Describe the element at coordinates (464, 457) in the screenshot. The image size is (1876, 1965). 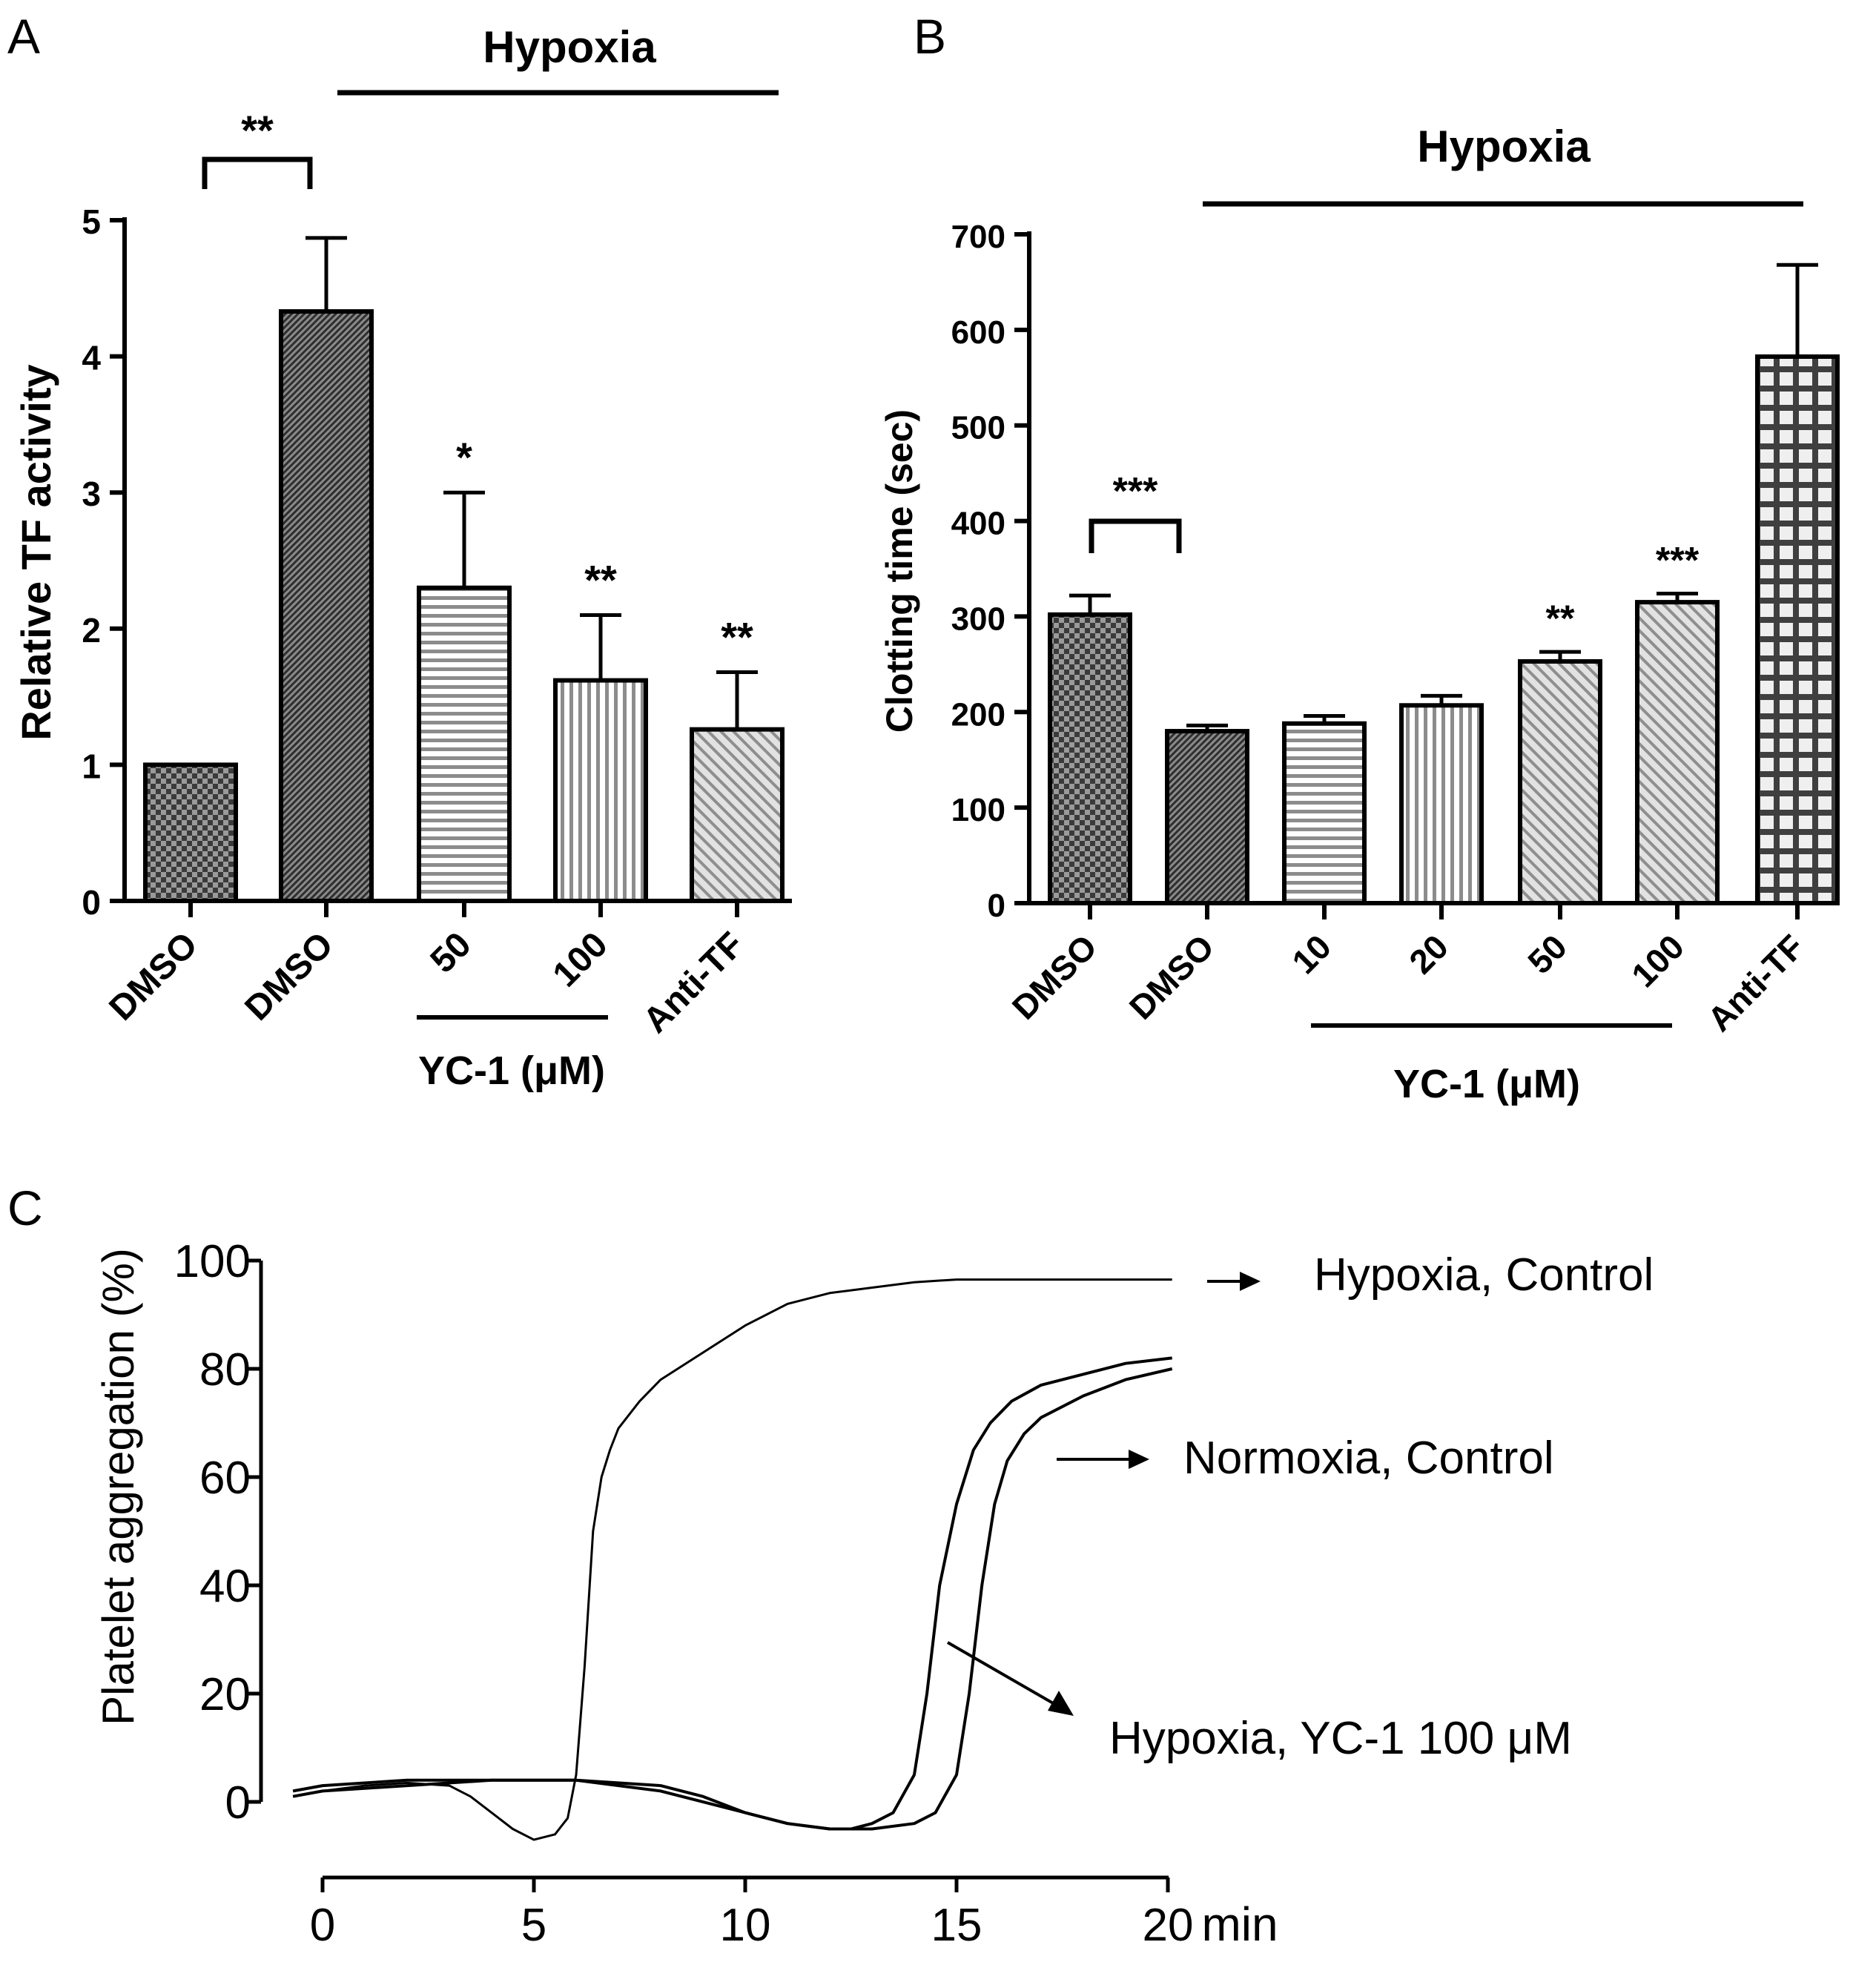
I see `panel-a-significance: *` at that location.